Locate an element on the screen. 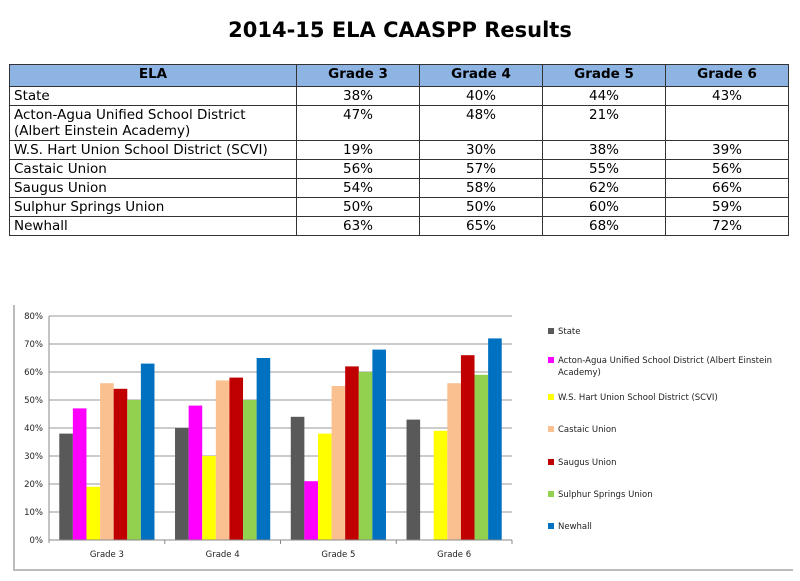 Image resolution: width=800 pixels, height=581 pixels. table-row: Castaic Union 56% 57% 55% 56% is located at coordinates (399, 169).